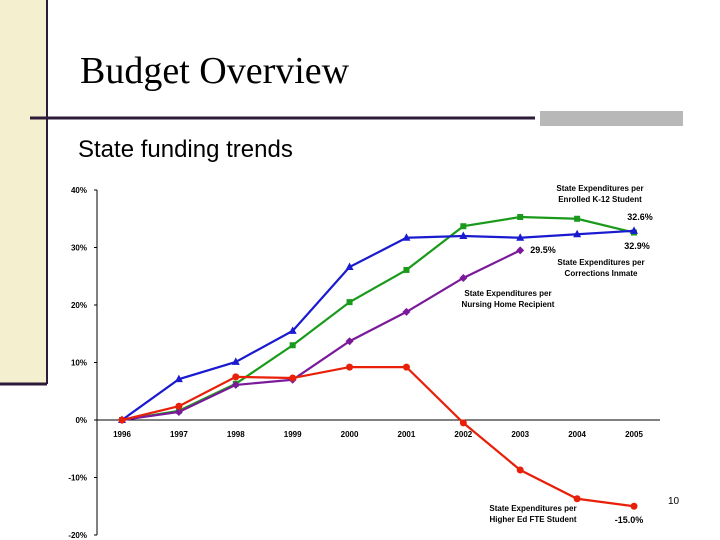 The width and height of the screenshot is (720, 540). Describe the element at coordinates (520, 434) in the screenshot. I see `x-tick-label: 2003` at that location.